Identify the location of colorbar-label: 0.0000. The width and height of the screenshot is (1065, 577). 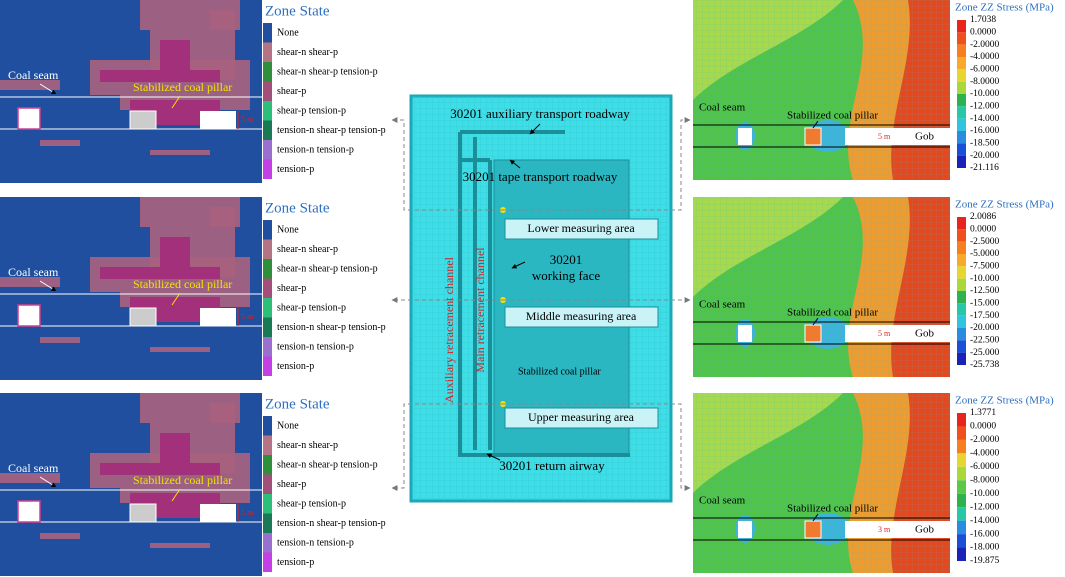
(983, 230).